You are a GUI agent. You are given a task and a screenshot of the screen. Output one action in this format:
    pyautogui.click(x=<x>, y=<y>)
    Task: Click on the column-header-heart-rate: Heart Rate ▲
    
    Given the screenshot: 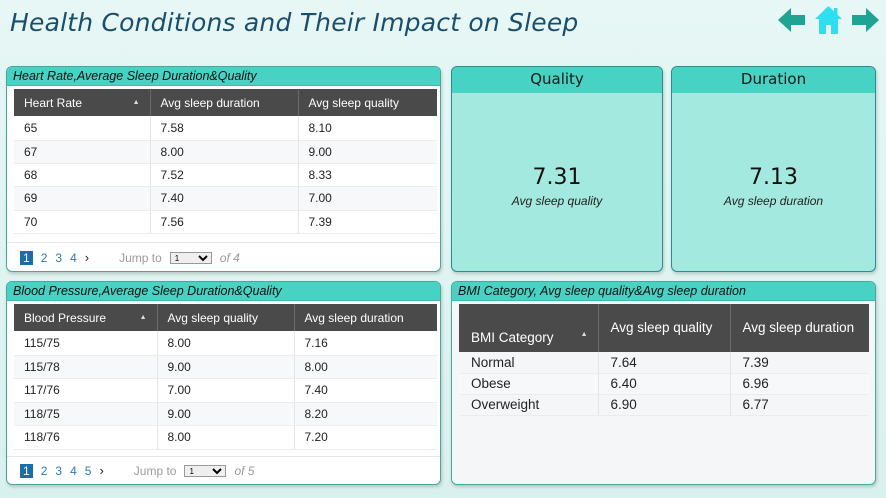 What is the action you would take?
    pyautogui.click(x=82, y=102)
    